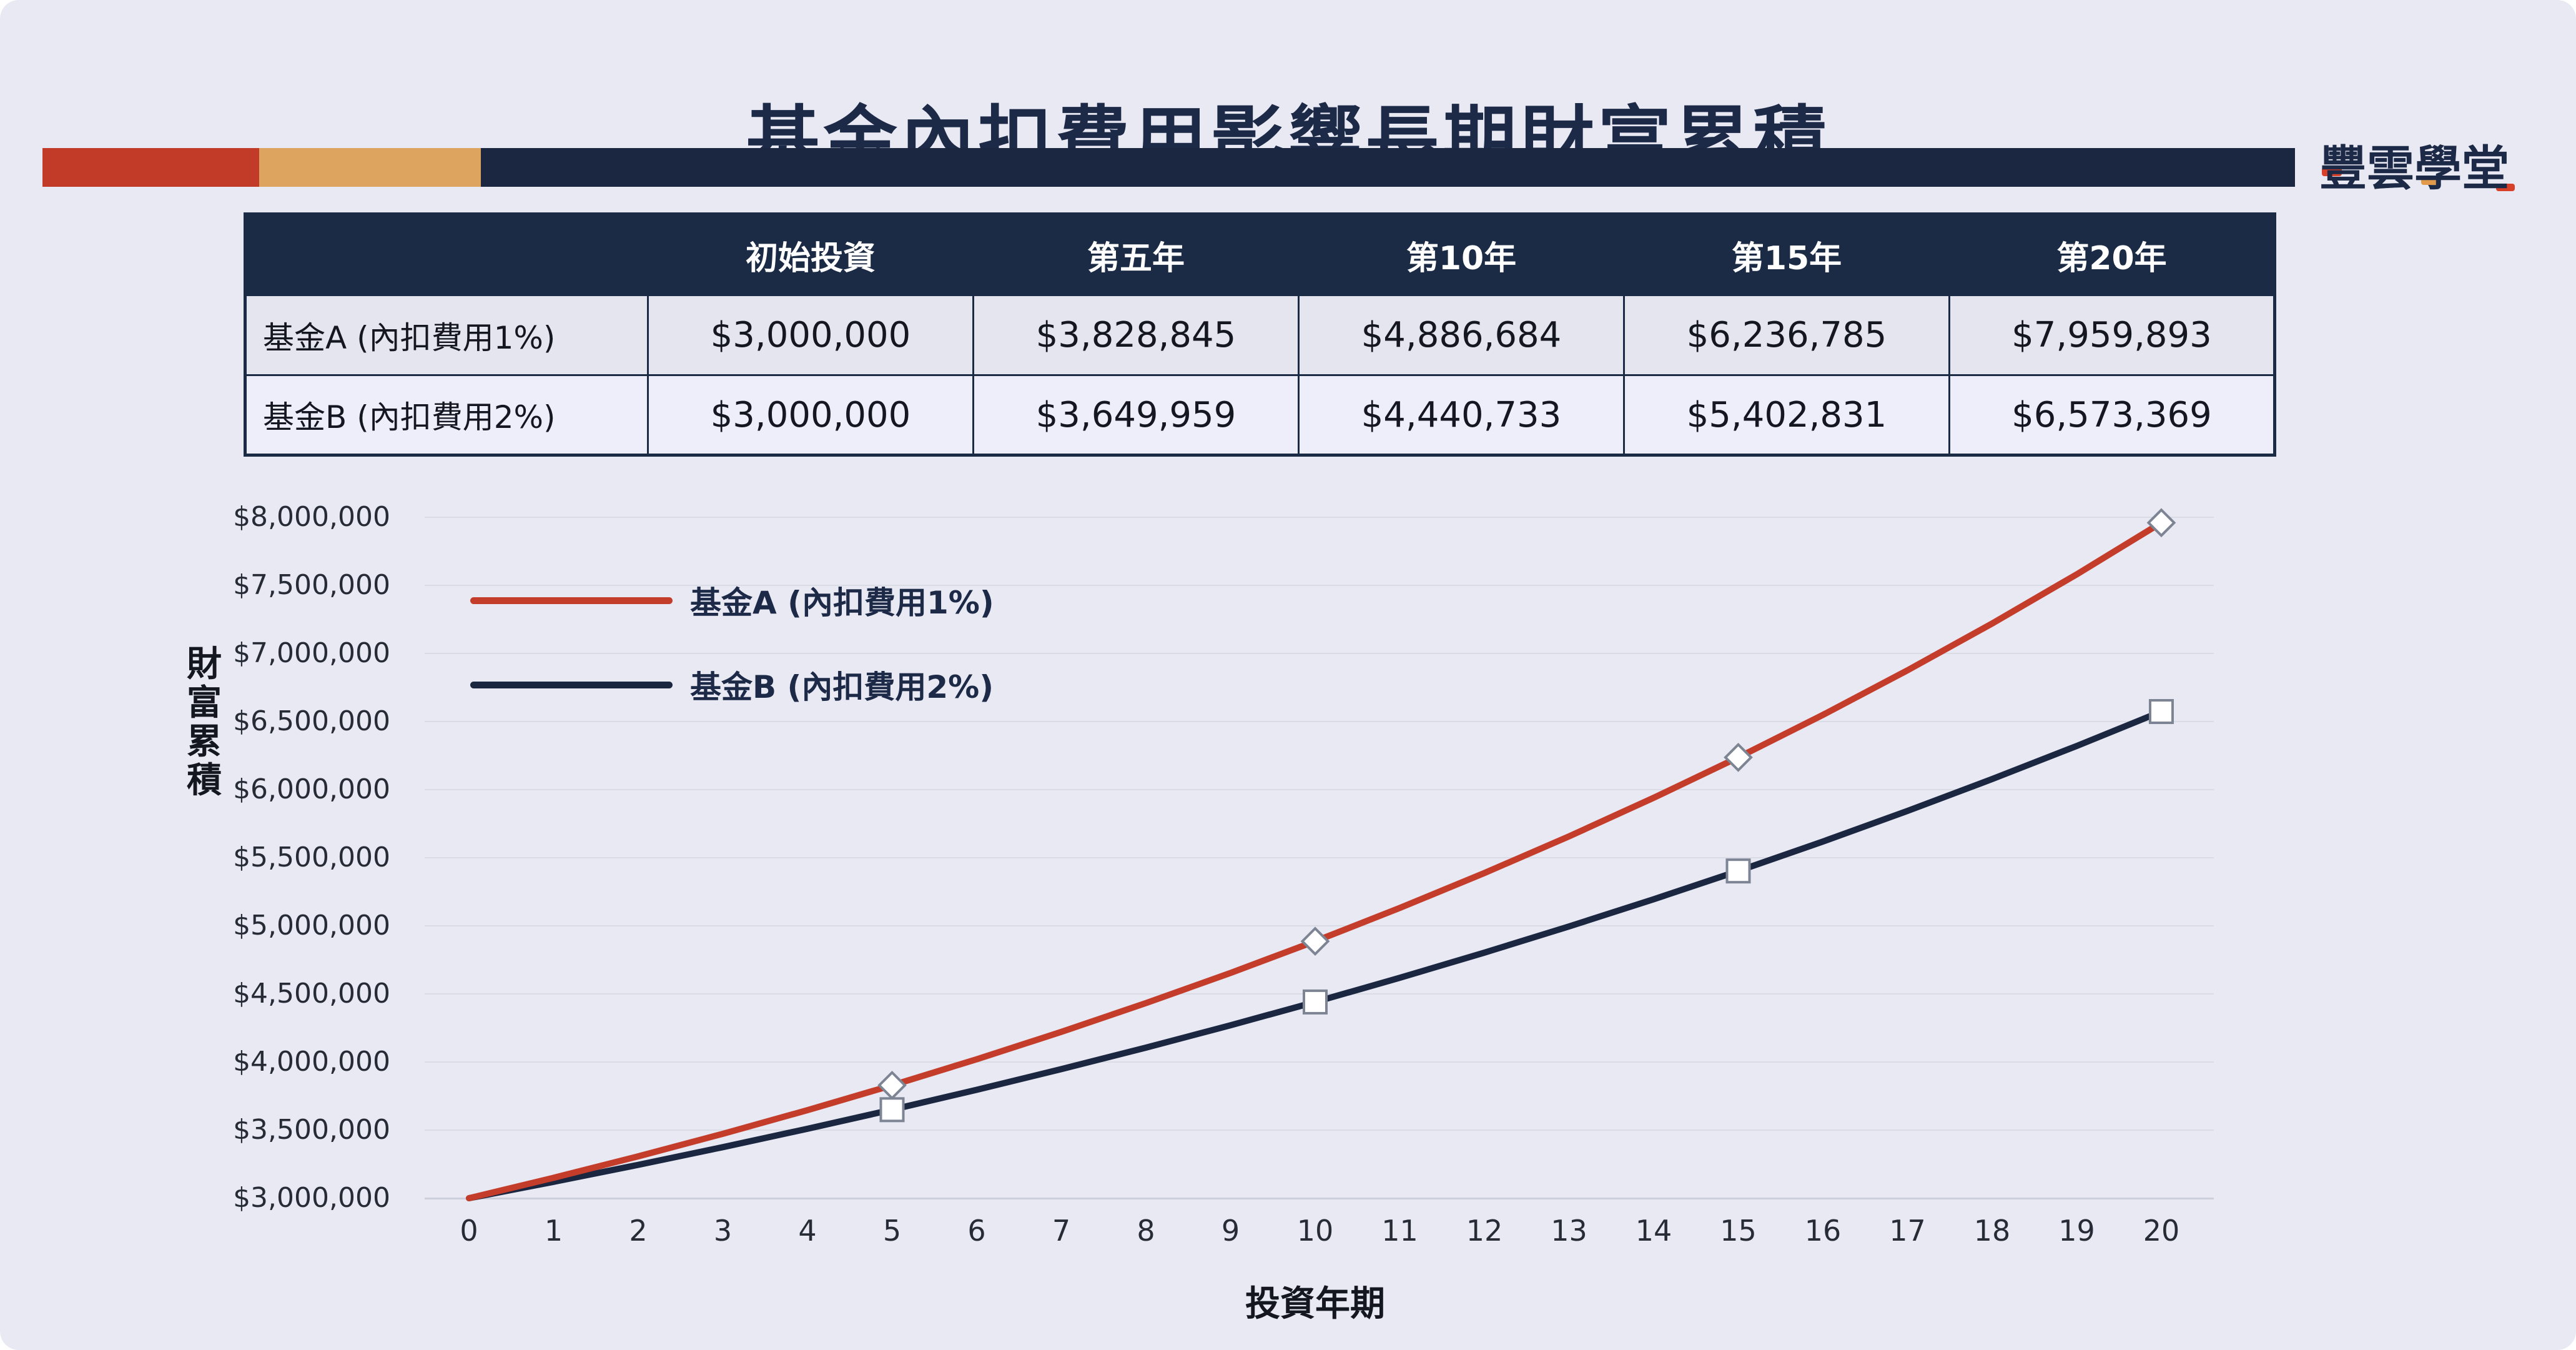  What do you see at coordinates (1230, 1231) in the screenshot?
I see `x-tick-label: 9` at bounding box center [1230, 1231].